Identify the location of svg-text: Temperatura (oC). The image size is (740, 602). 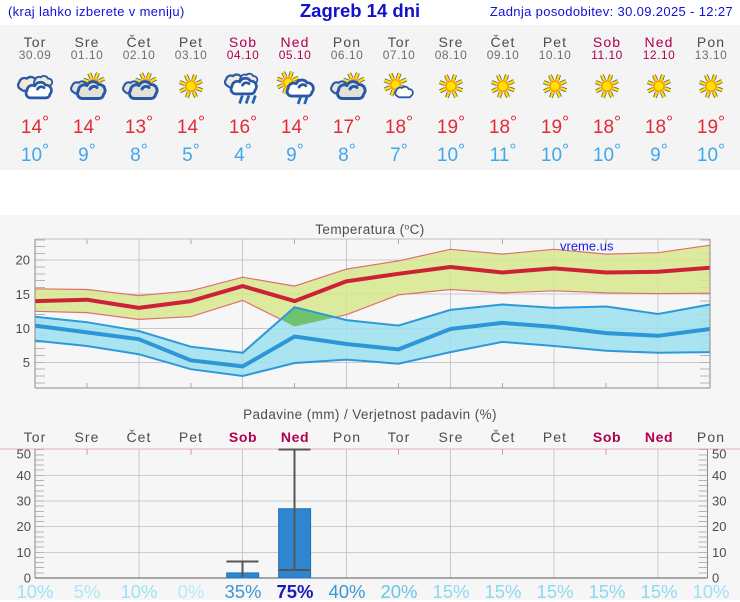
(369, 230).